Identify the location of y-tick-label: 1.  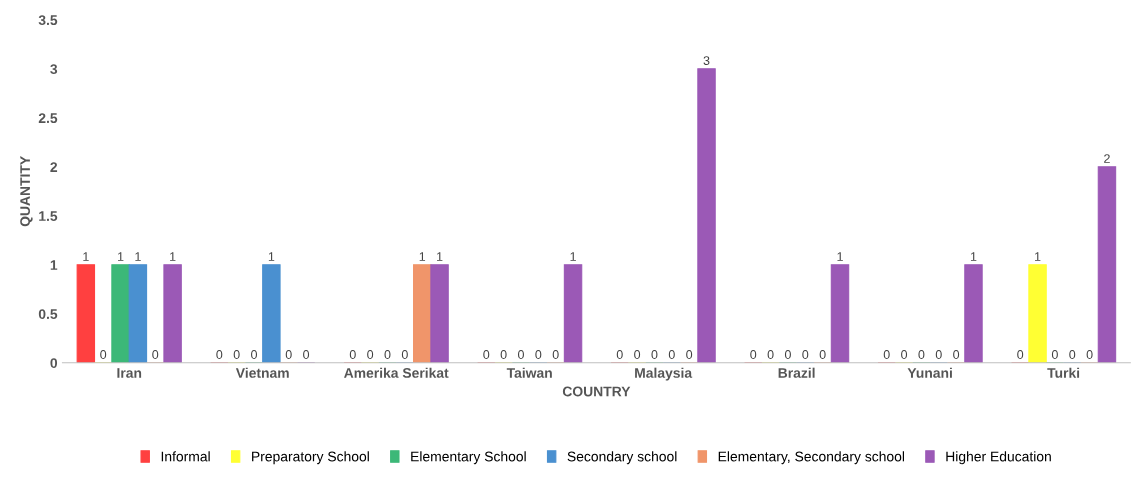
(54, 265).